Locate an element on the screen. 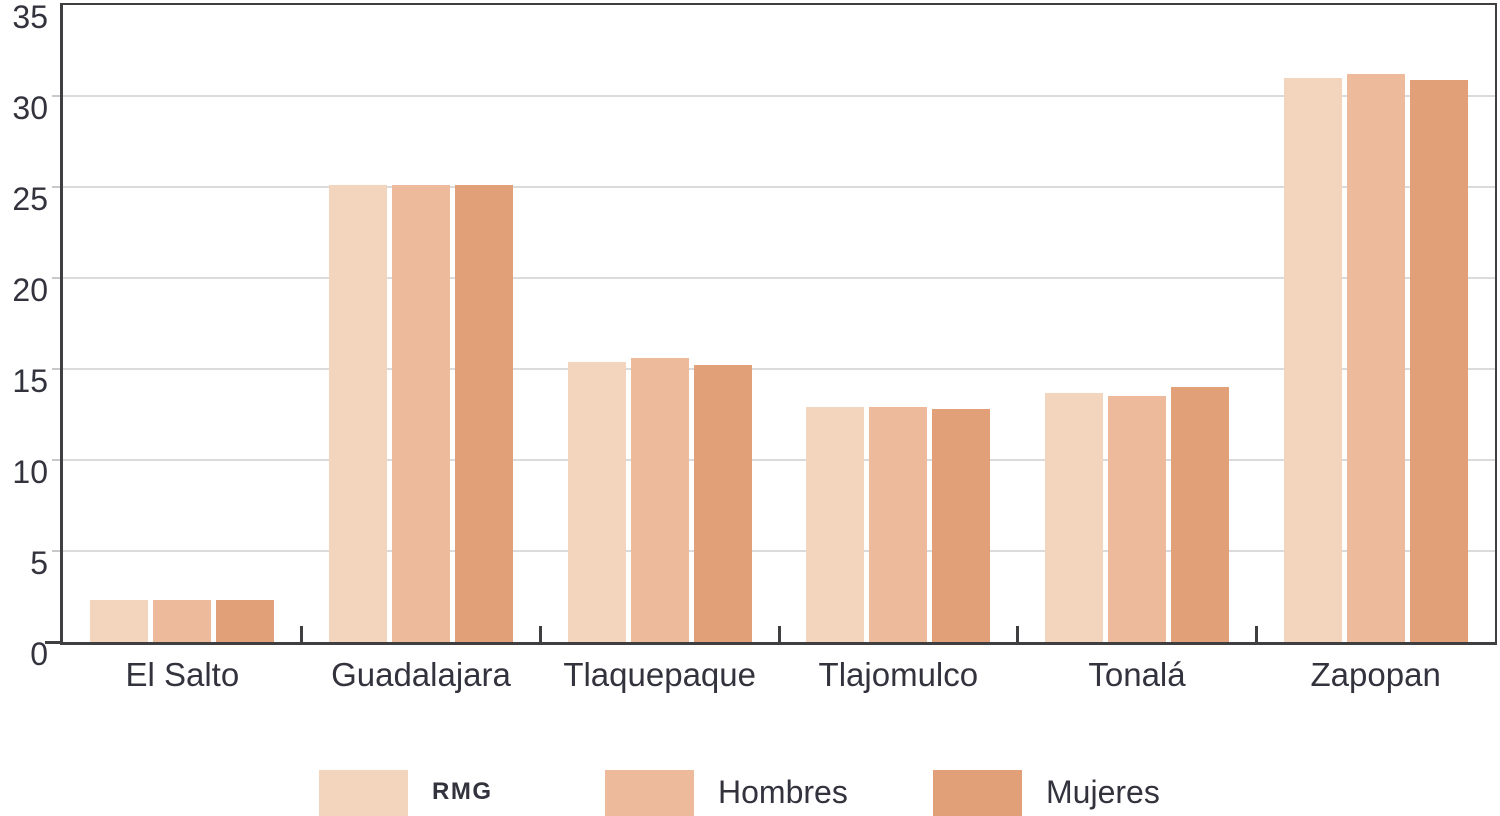  bar-tlaquepaque-rmg is located at coordinates (596, 501).